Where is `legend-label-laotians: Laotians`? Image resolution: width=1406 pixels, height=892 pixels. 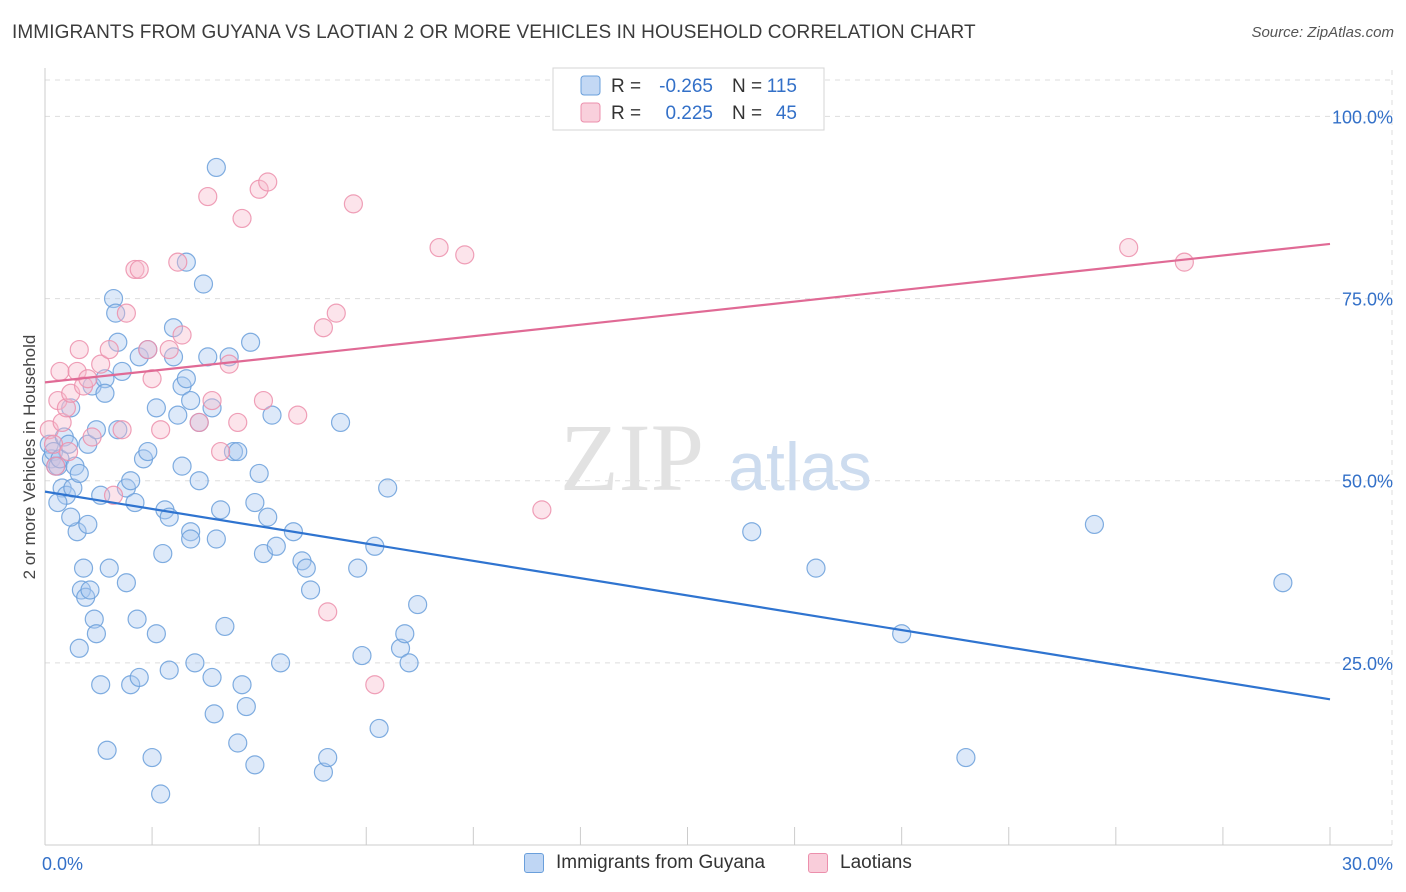
legend-label-laotians: Laotians is located at coordinates (876, 862).